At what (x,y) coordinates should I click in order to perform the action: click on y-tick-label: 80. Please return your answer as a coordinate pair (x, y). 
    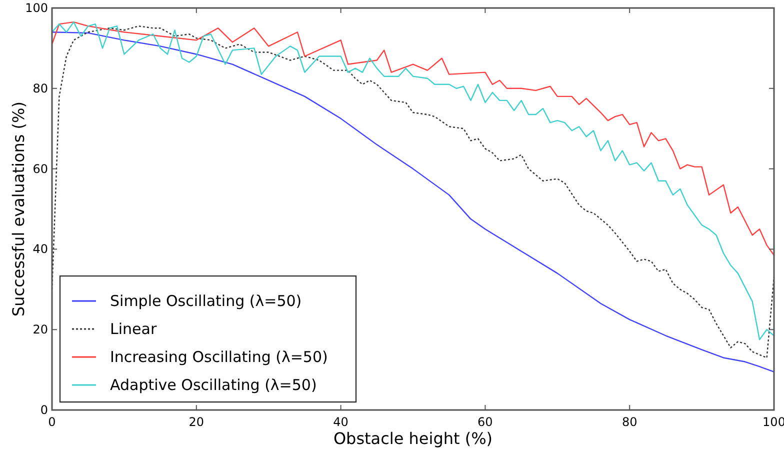
    Looking at the image, I should click on (40, 88).